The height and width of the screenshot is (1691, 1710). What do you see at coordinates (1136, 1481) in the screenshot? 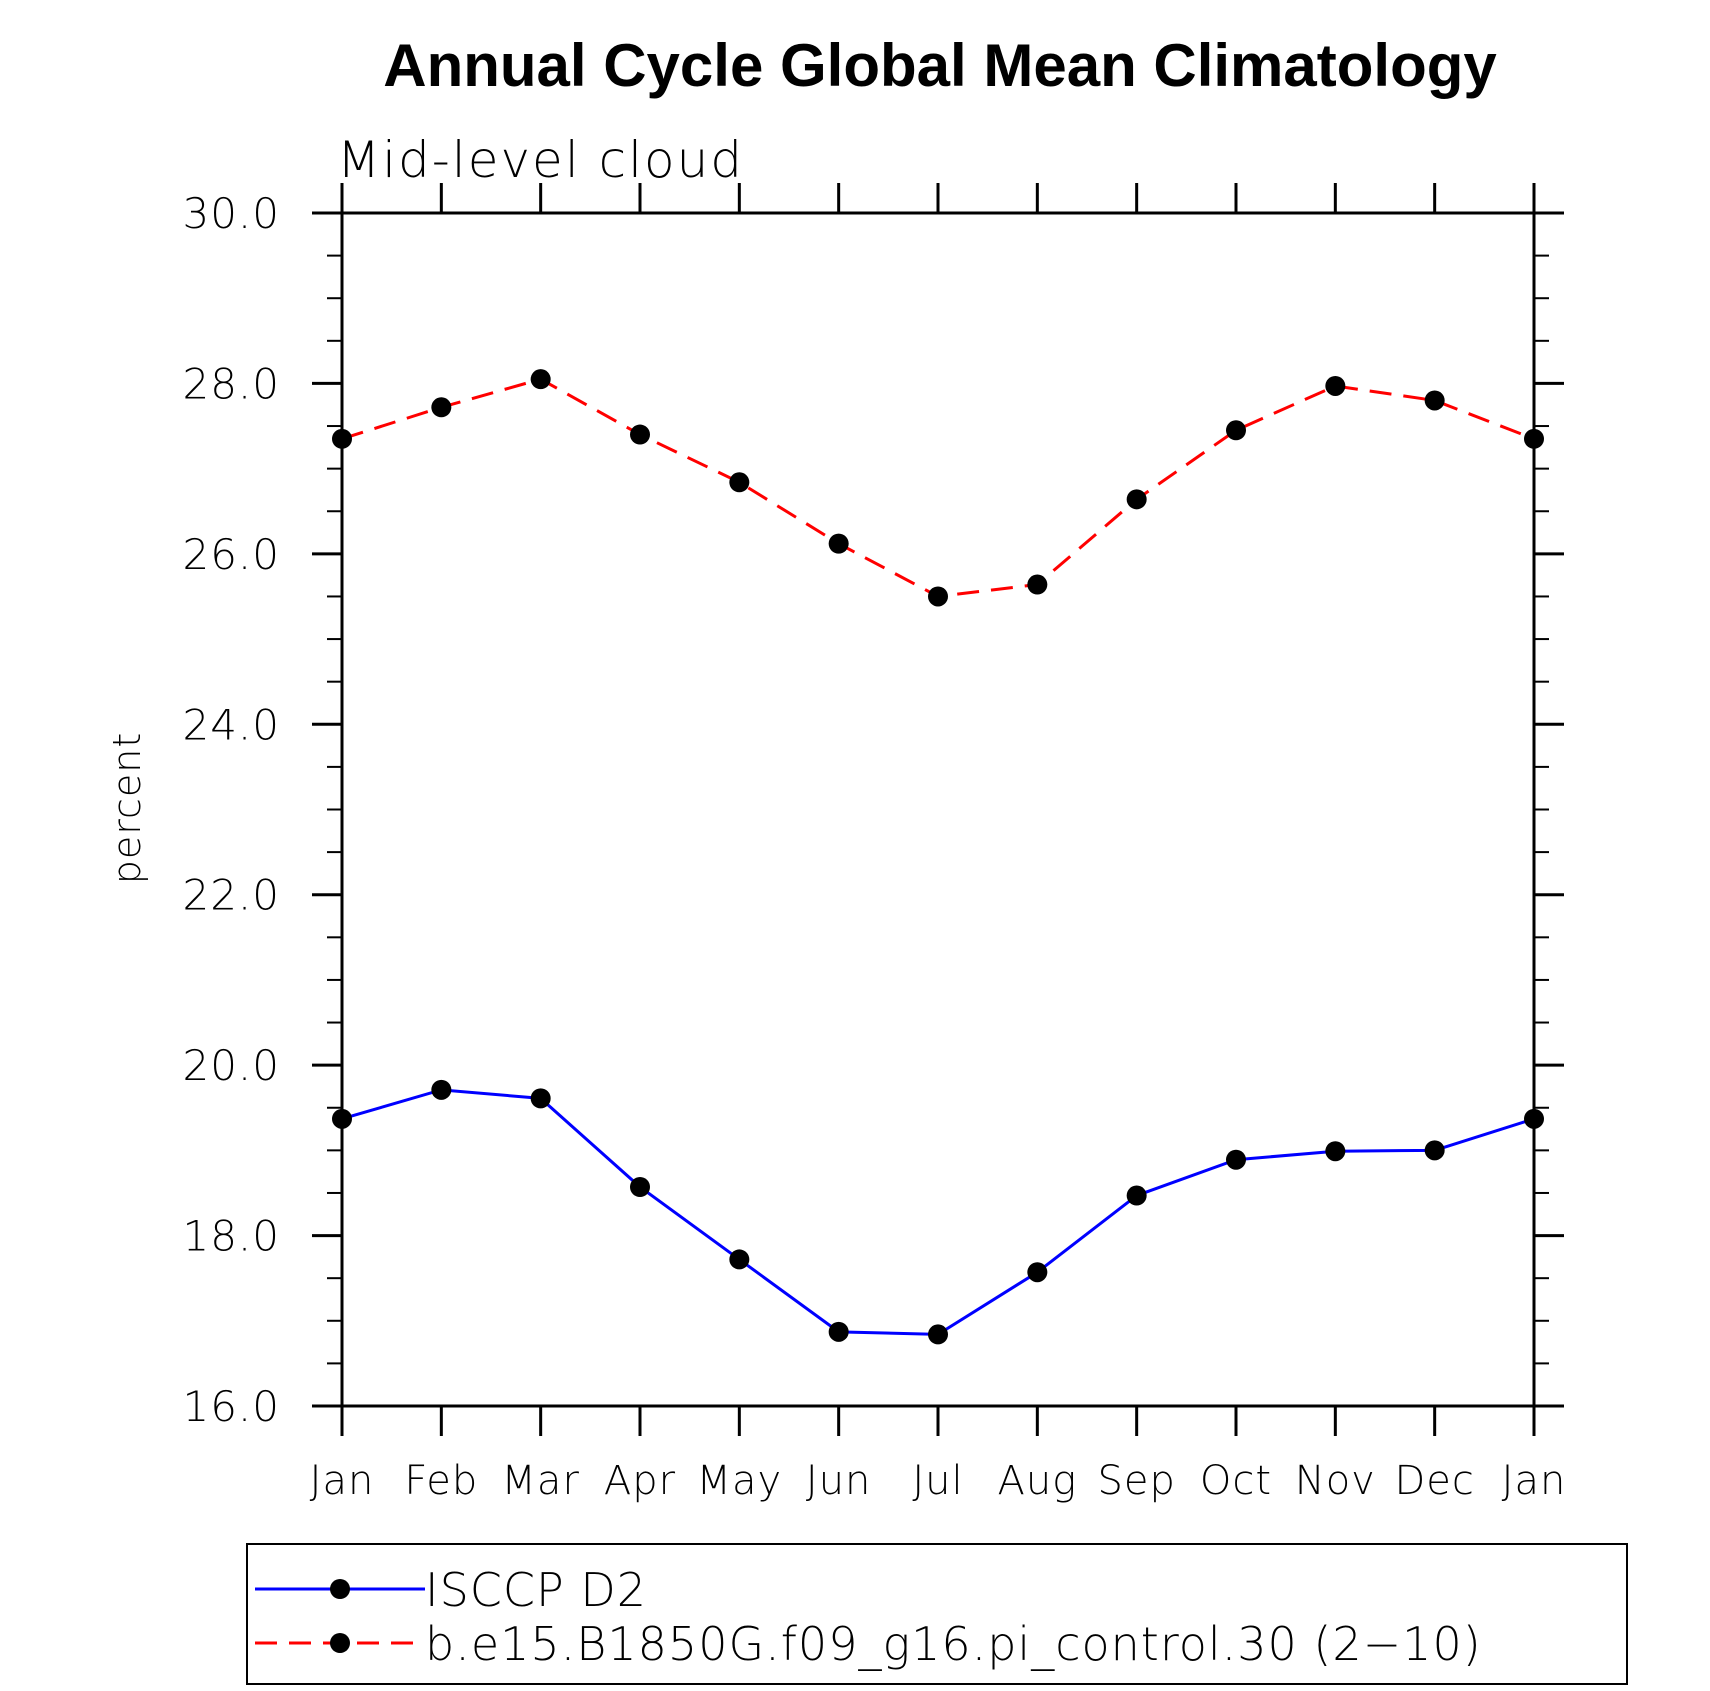
I see `x-tick-label: Sep` at bounding box center [1136, 1481].